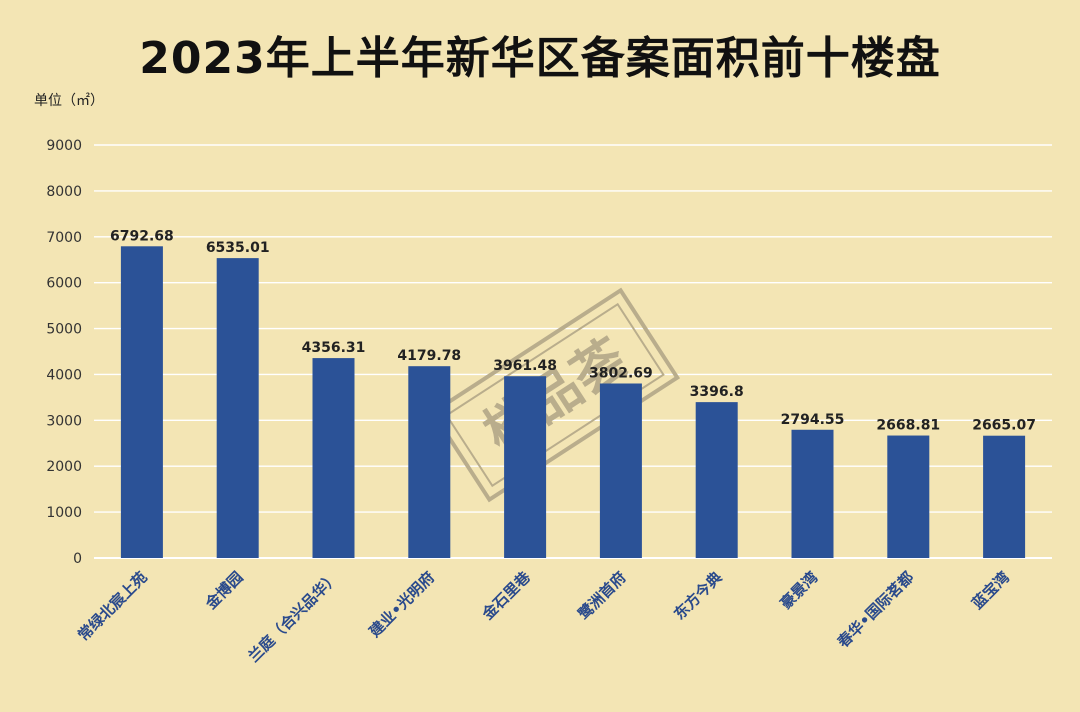 Image resolution: width=1080 pixels, height=712 pixels. Describe the element at coordinates (64, 330) in the screenshot. I see `y-tick-label: 5000` at that location.